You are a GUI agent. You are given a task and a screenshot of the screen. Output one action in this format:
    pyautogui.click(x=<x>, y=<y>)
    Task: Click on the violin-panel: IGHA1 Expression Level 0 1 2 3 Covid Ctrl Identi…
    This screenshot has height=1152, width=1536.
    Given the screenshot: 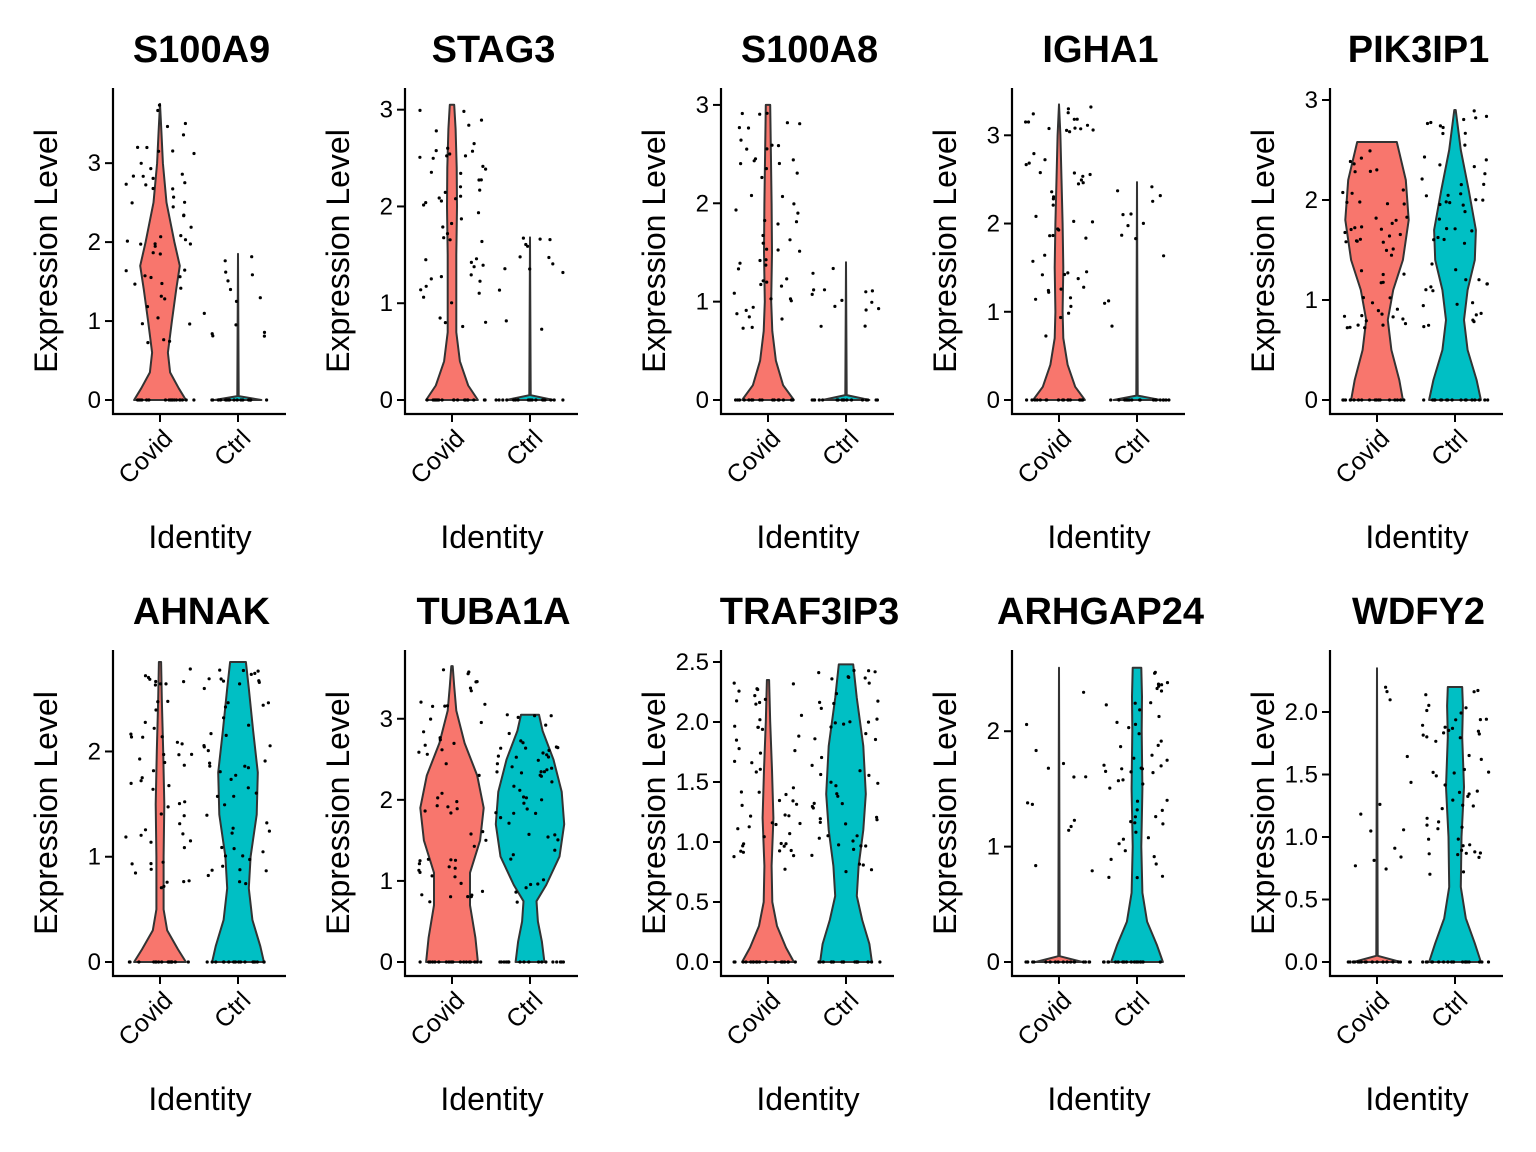 What is the action you would take?
    pyautogui.click(x=1056, y=292)
    